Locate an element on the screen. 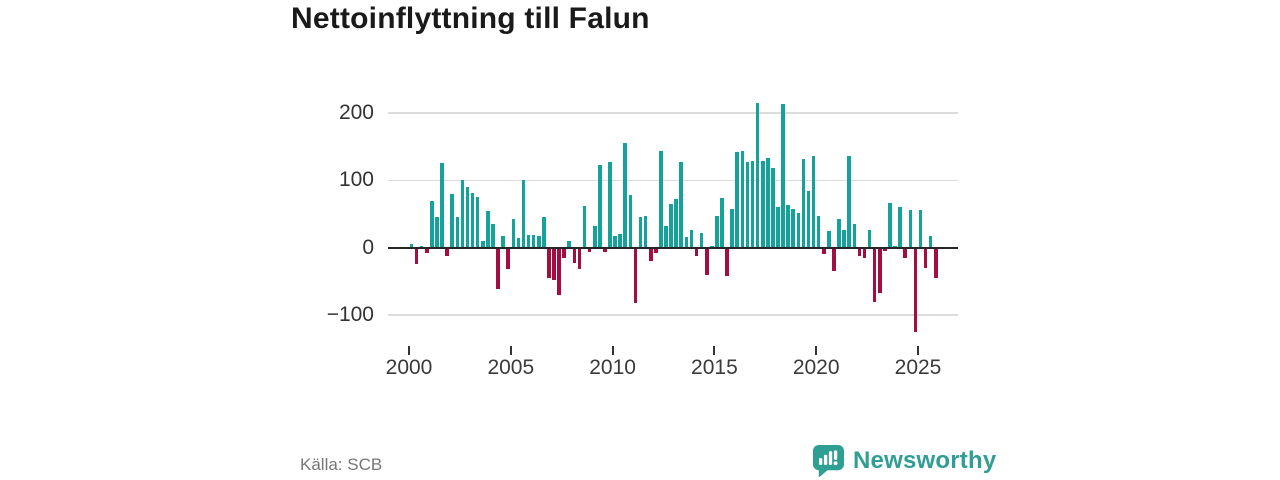 The image size is (1280, 480). x-axis-label-2005: 2005 is located at coordinates (511, 367).